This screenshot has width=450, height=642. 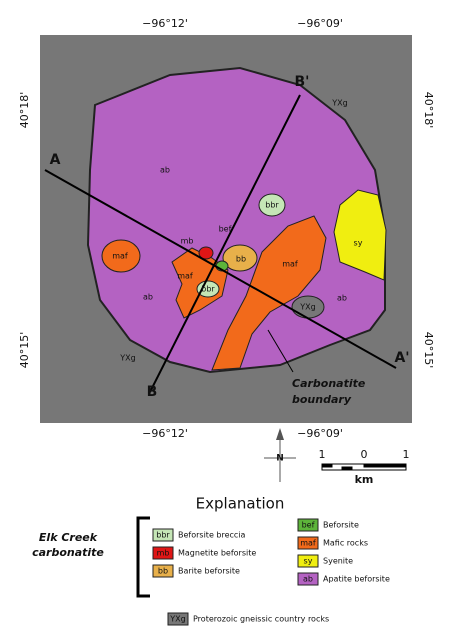 What do you see at coordinates (364, 467) in the screenshot?
I see `scale-bar` at bounding box center [364, 467].